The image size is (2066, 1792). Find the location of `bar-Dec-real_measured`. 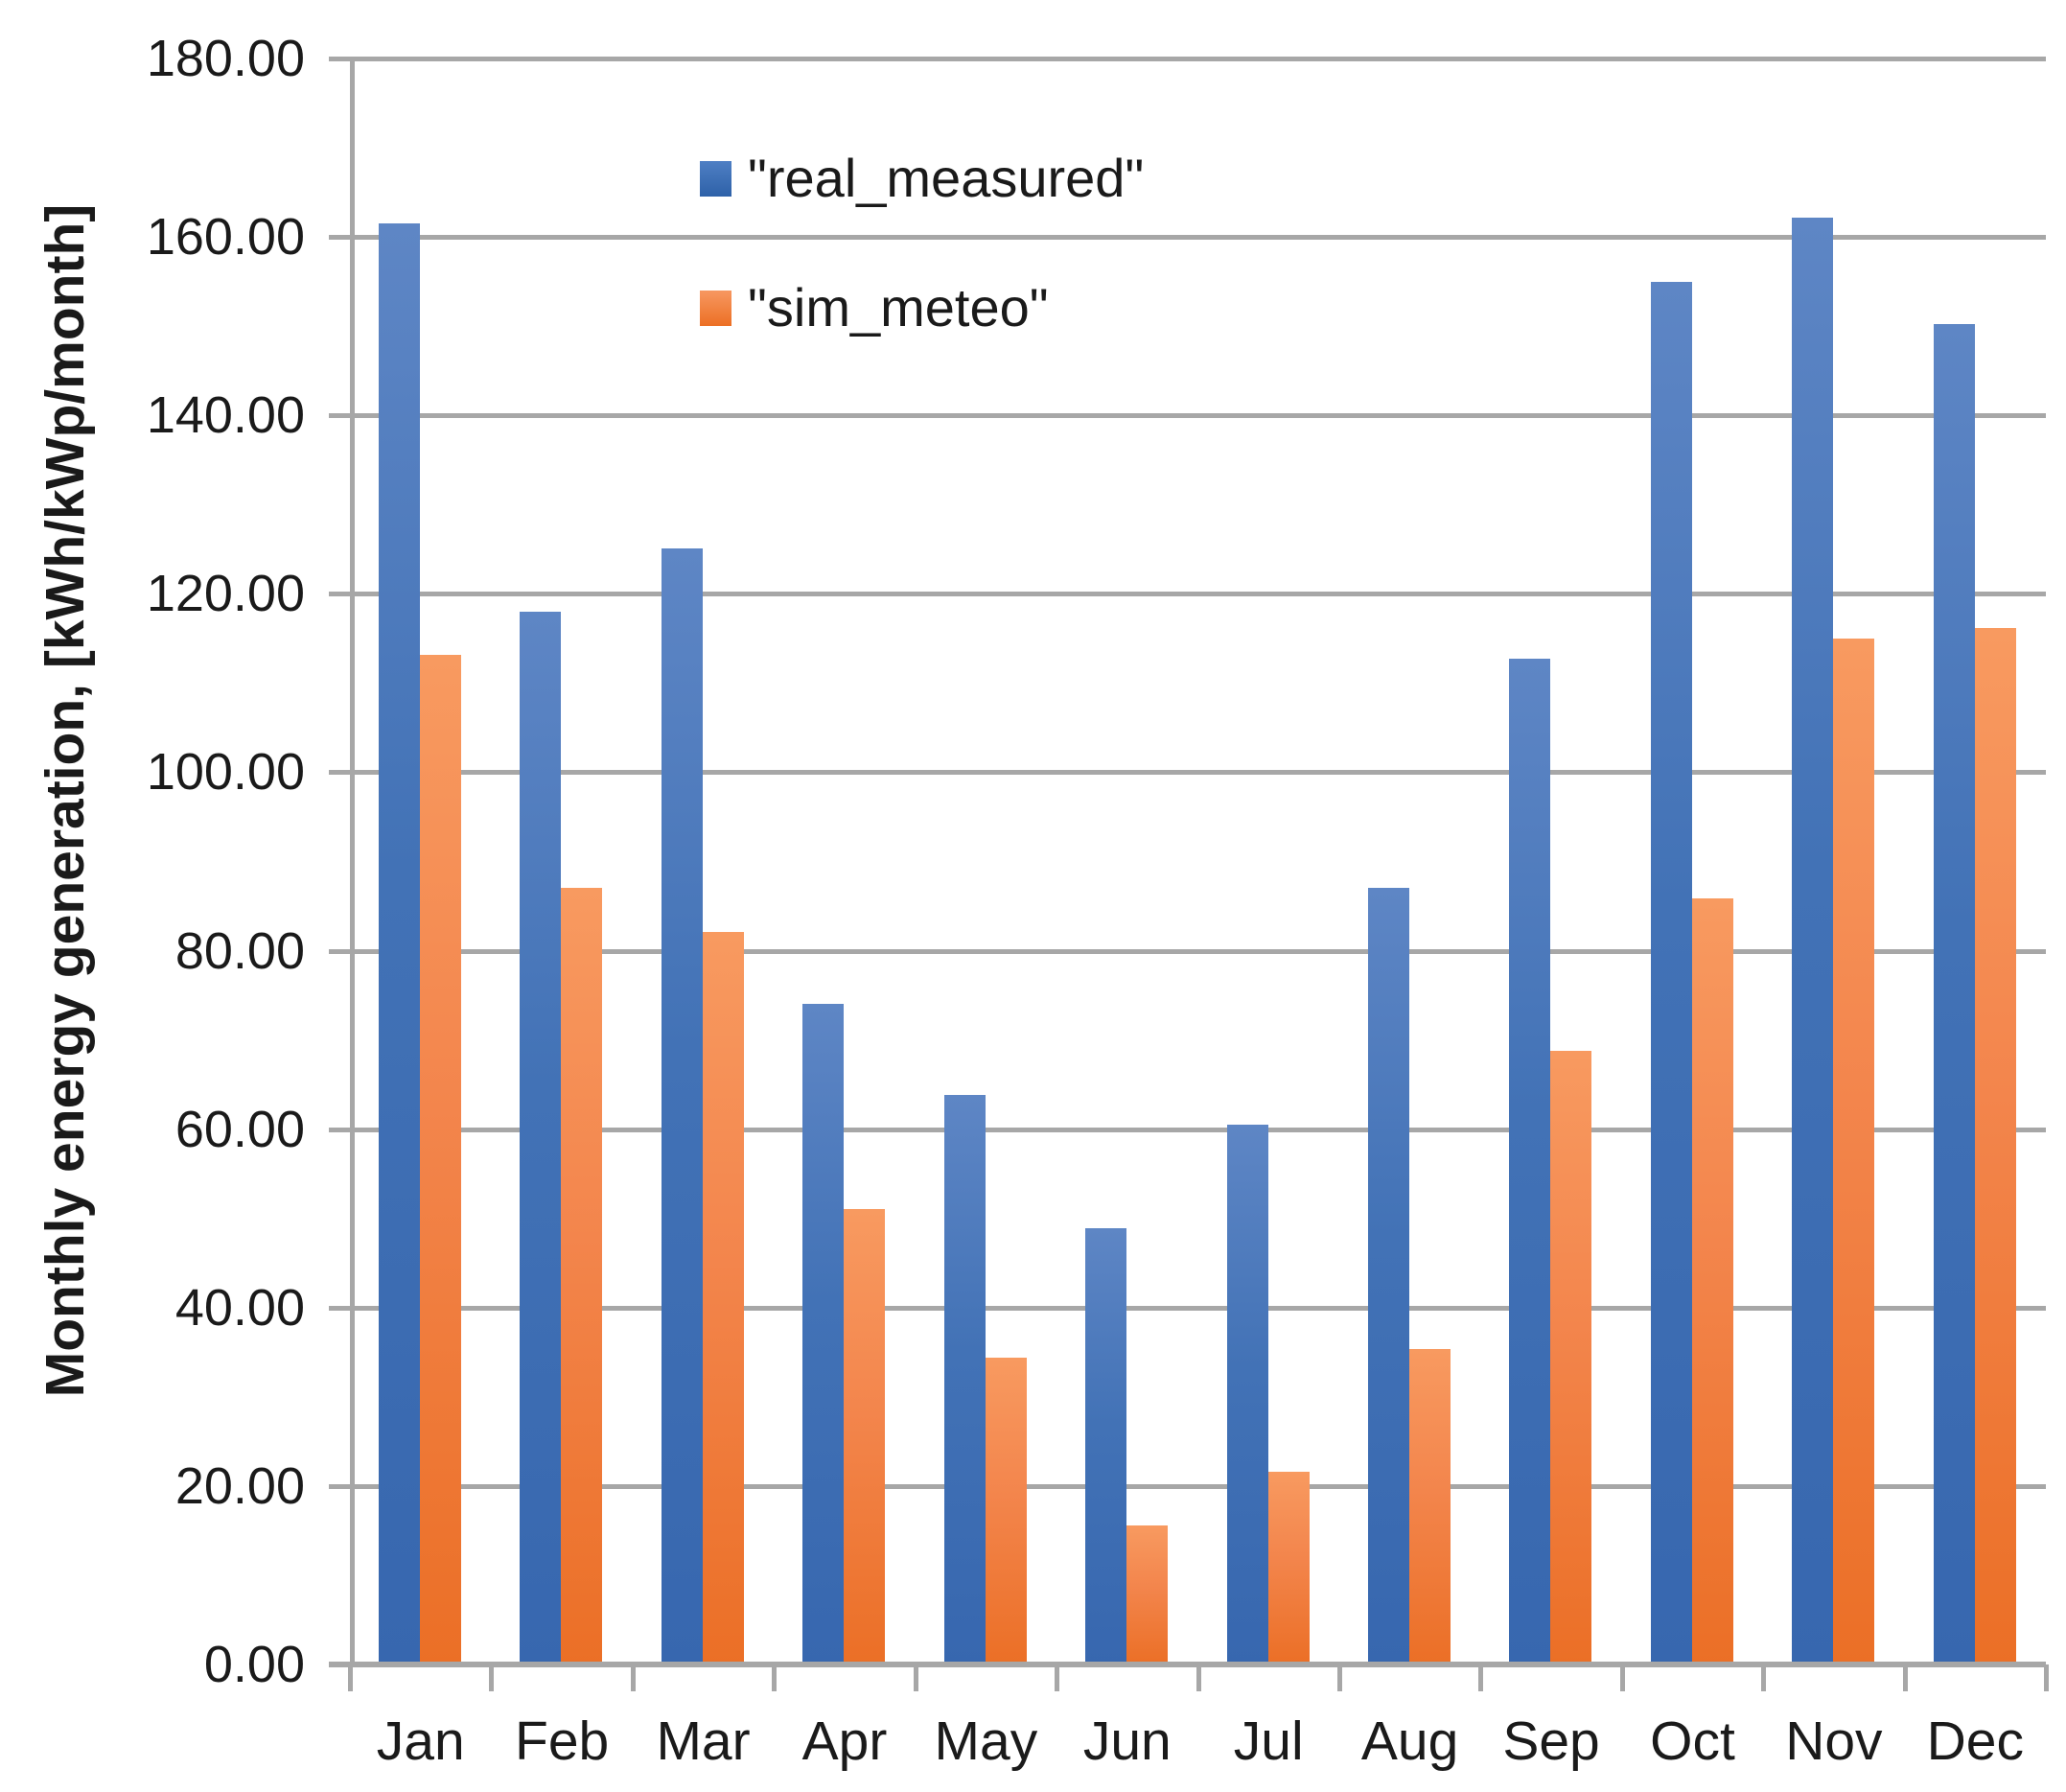

bar-Dec-real_measured is located at coordinates (1954, 994).